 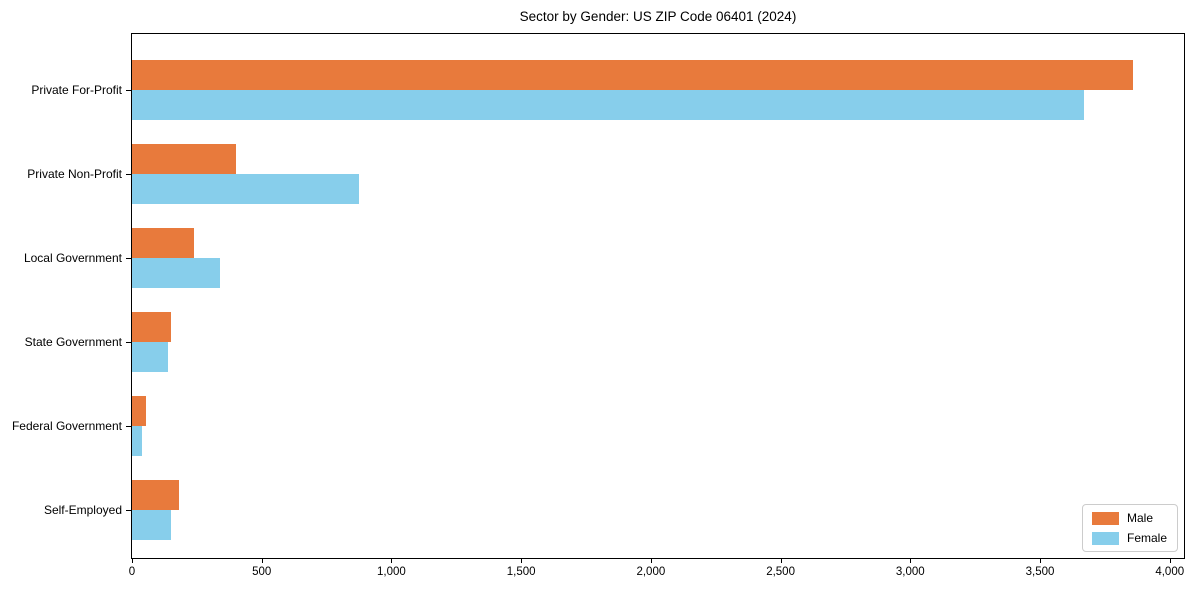 I want to click on bar-male-private-for-profit, so click(x=633, y=75).